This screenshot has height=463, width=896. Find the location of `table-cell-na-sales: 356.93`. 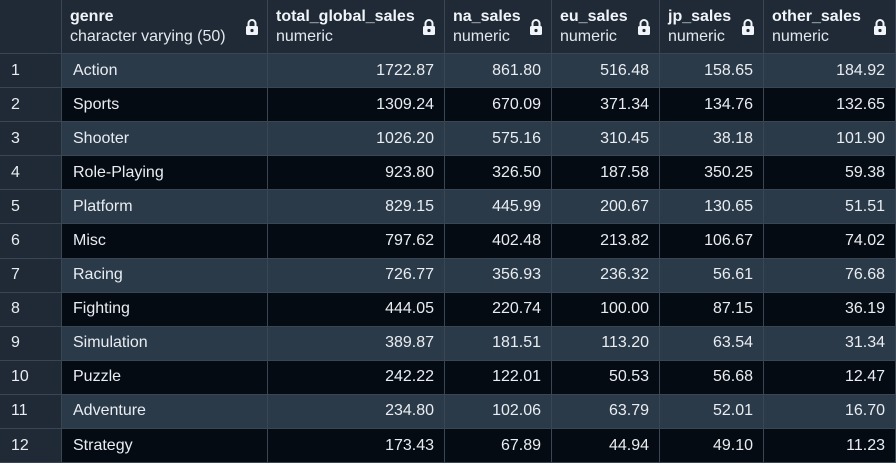

table-cell-na-sales: 356.93 is located at coordinates (498, 275).